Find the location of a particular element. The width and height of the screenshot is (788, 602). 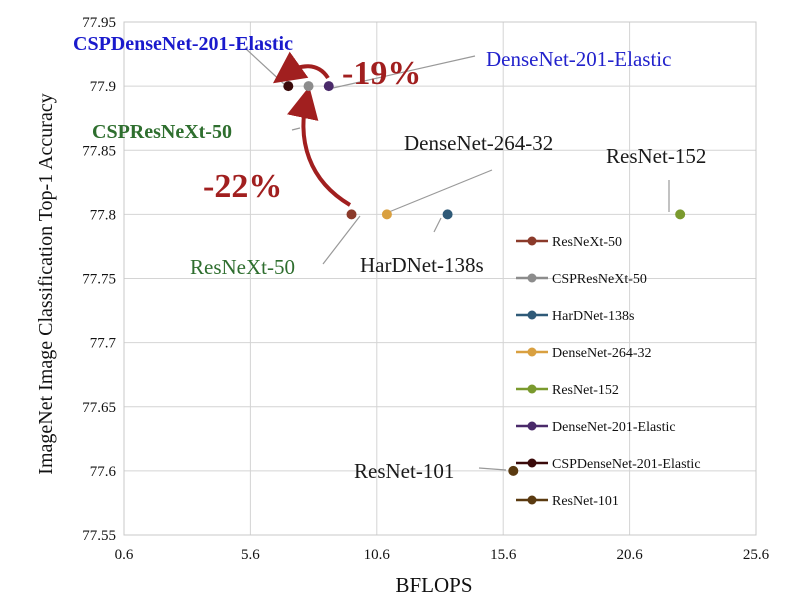

x-tick-label: 10.6 is located at coordinates (377, 555).